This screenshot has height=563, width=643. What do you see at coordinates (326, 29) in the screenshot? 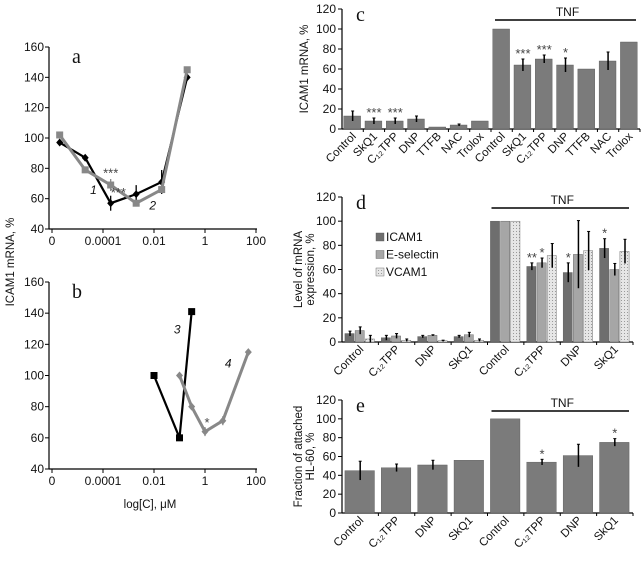
I see `y-tick-label: 100` at bounding box center [326, 29].